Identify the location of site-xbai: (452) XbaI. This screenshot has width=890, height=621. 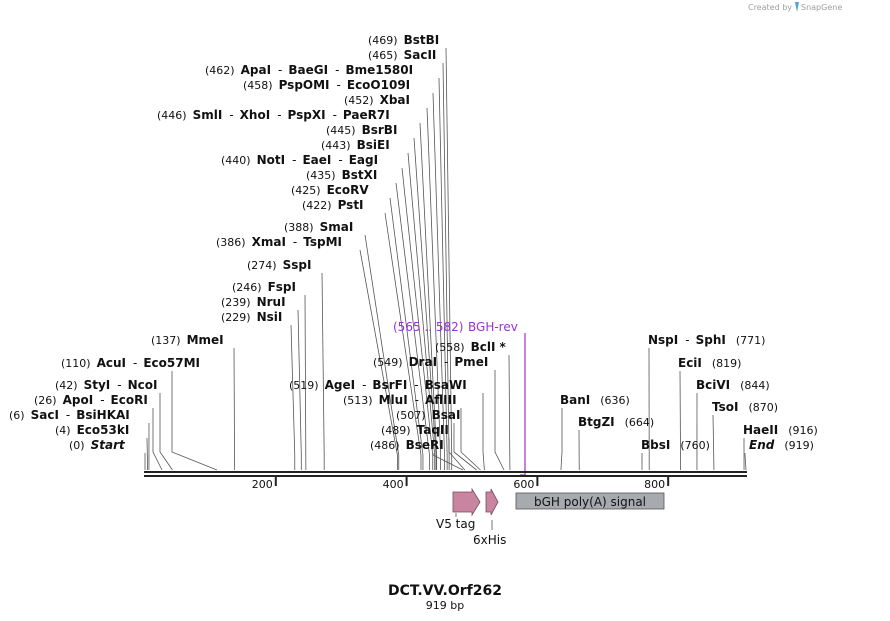
(377, 100).